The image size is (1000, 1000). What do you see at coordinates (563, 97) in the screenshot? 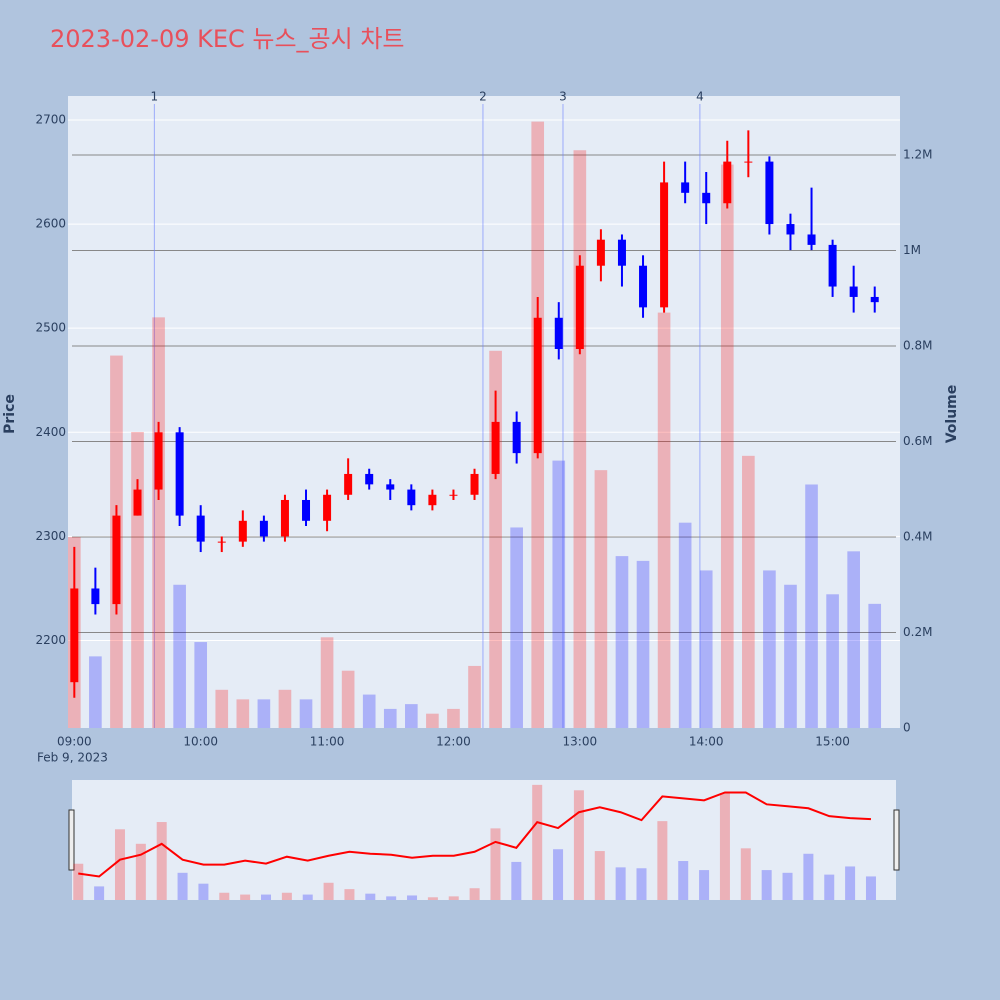
I see `news-label: 3` at bounding box center [563, 97].